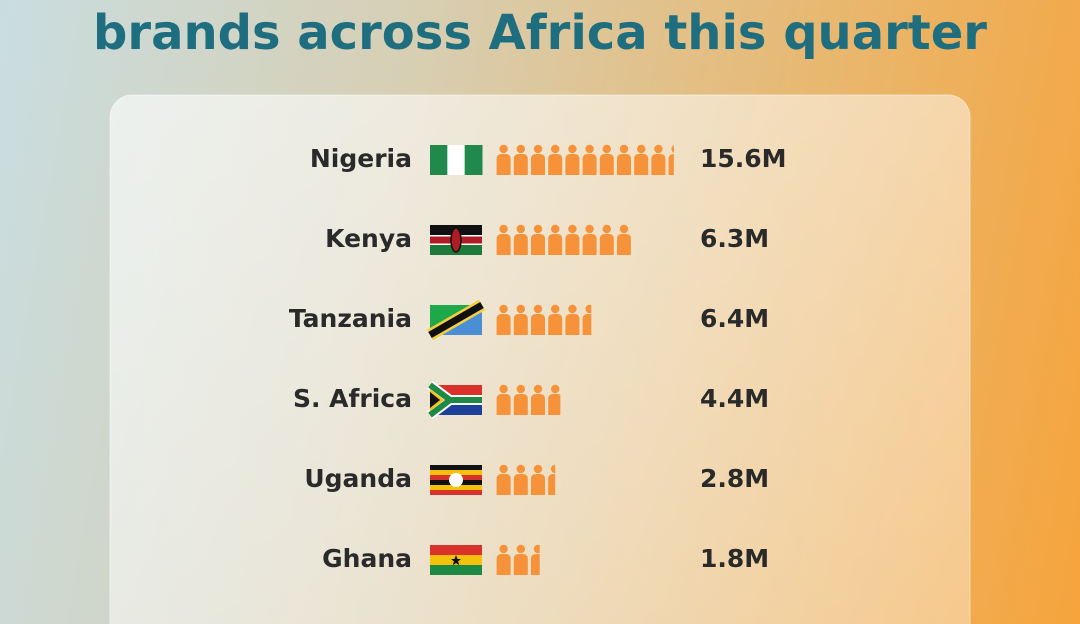  What do you see at coordinates (540, 33) in the screenshot?
I see `chart-title: brands across Africa this quarter` at bounding box center [540, 33].